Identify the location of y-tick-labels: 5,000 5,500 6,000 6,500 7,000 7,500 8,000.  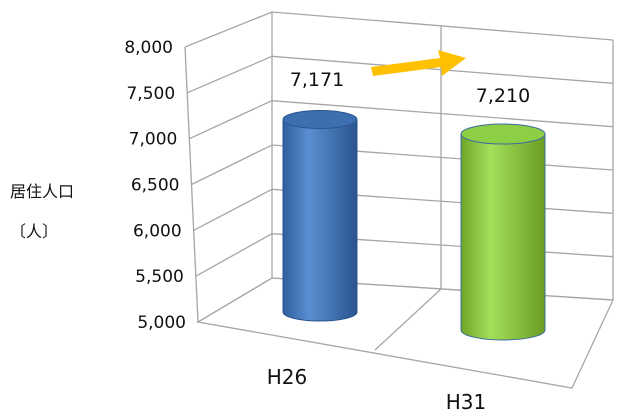
(155, 185).